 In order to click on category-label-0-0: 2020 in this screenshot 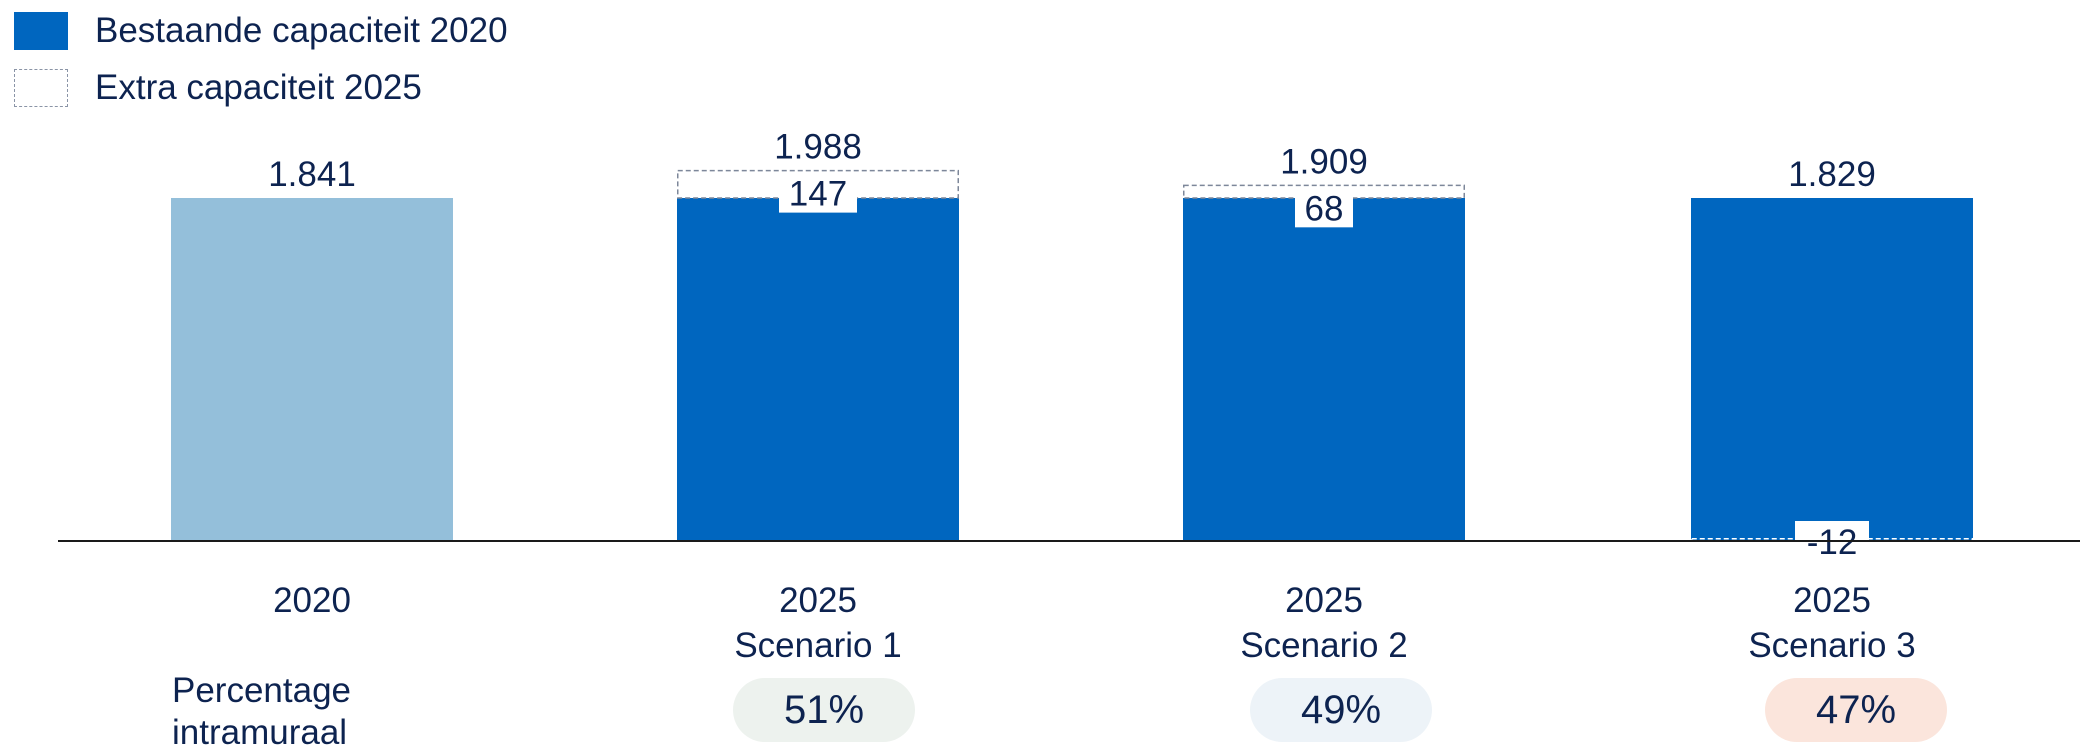, I will do `click(312, 600)`.